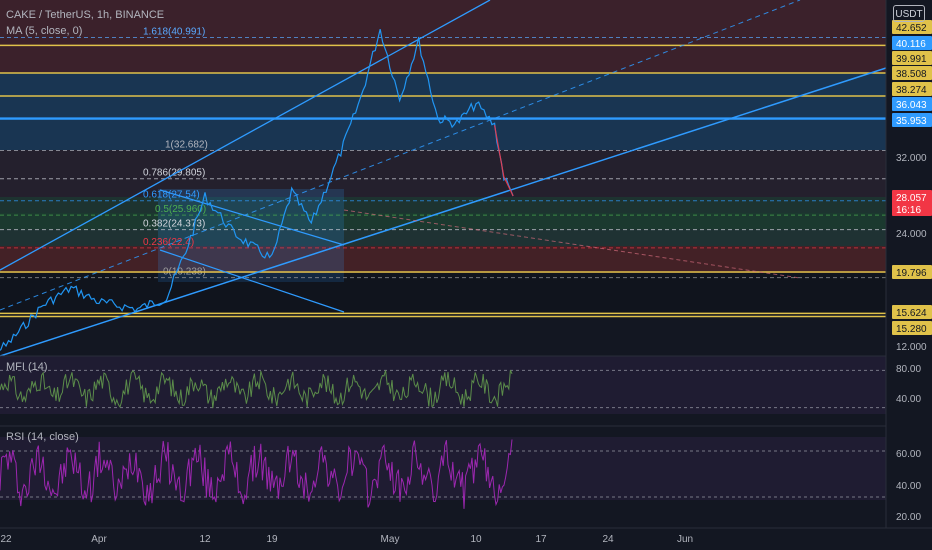 This screenshot has height=550, width=932. I want to click on price-tag-text-5: 36.043, so click(911, 105).